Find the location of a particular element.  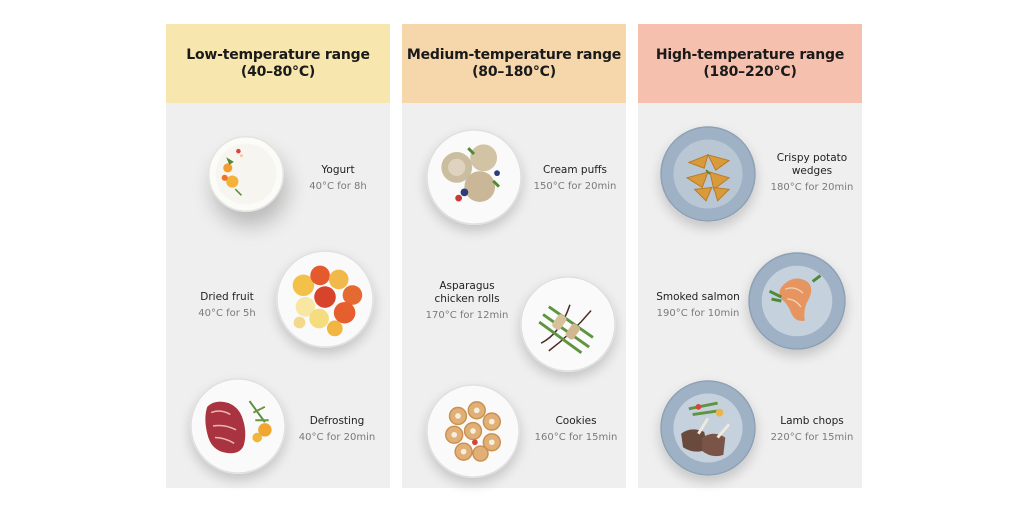

salmon-plate-icon is located at coordinates (797, 301).